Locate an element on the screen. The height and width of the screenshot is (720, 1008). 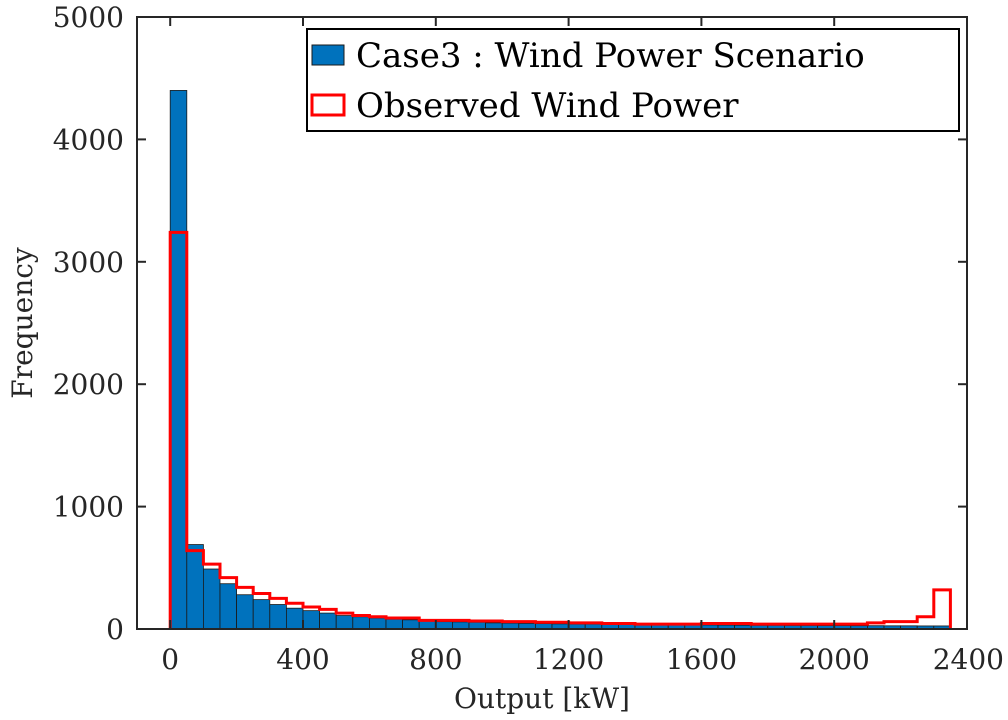
legend-swatch-scenario is located at coordinates (328, 55).